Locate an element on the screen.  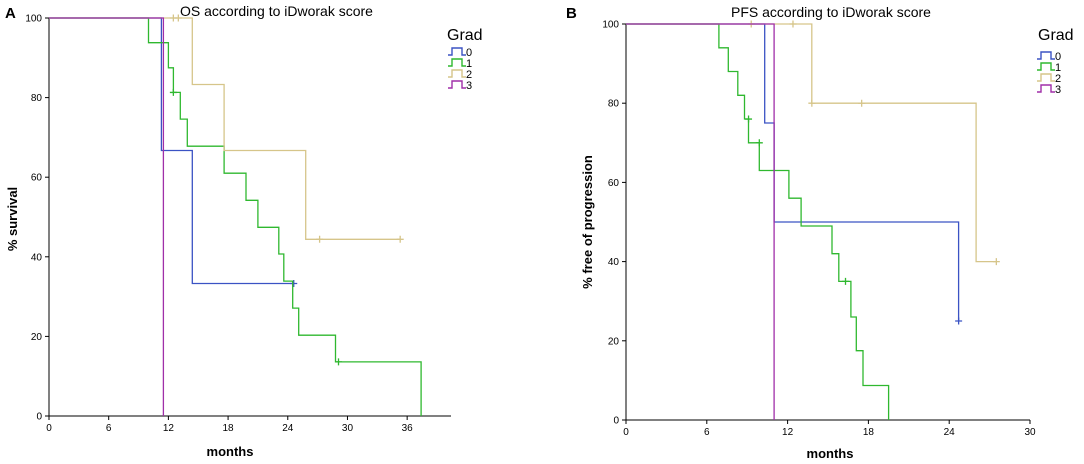
panel-a-x-tick-label: 30 is located at coordinates (348, 428).